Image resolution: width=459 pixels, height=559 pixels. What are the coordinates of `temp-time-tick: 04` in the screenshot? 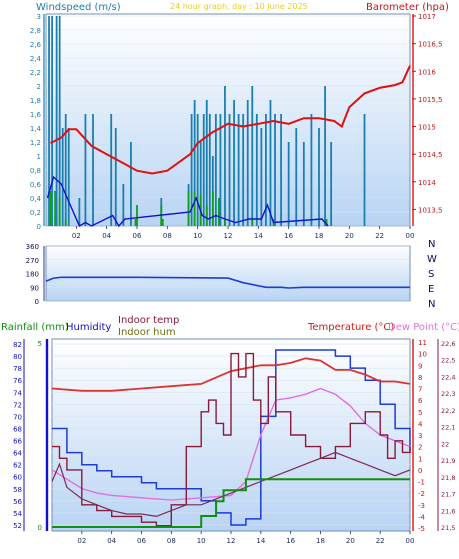 It's located at (111, 541).